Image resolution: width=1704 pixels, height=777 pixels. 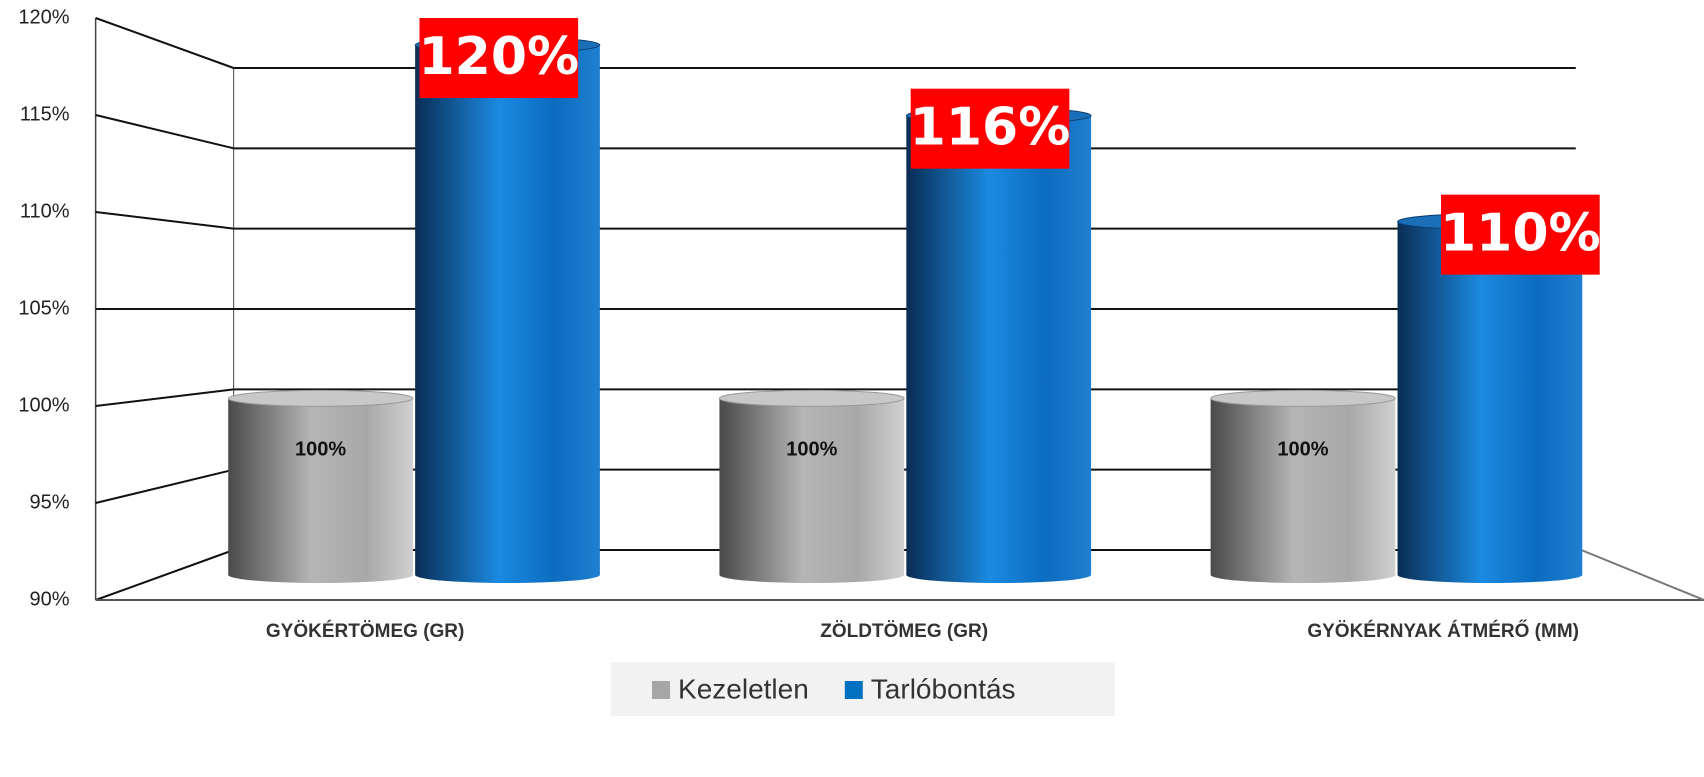 I want to click on y-tick-label: 100%, so click(x=43, y=405).